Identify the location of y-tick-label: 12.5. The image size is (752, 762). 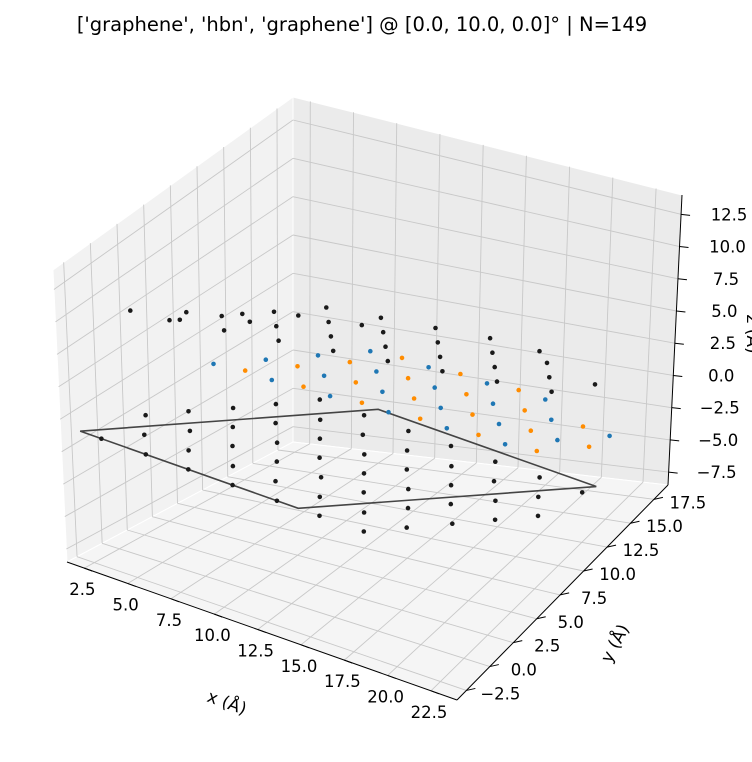
(641, 550).